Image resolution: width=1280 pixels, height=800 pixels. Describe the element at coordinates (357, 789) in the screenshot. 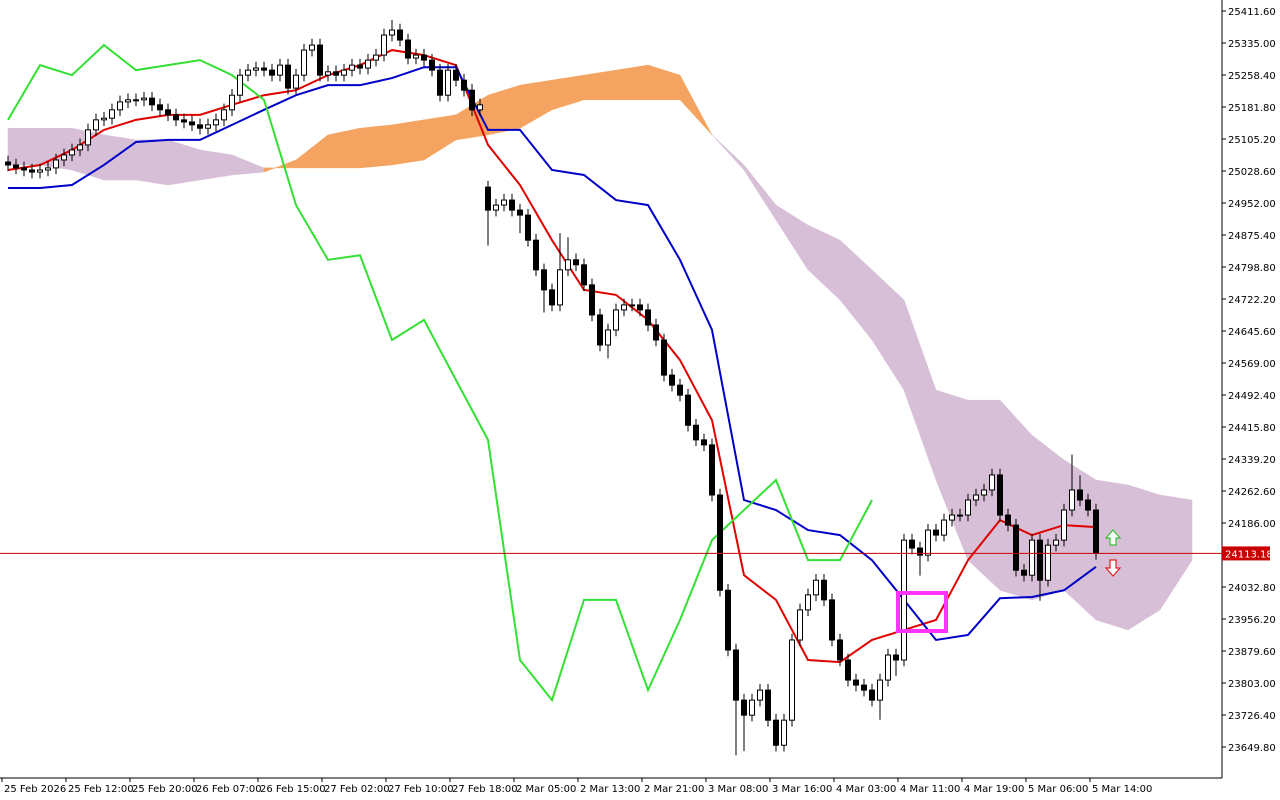

I see `x-tick-label: 27 Feb 02:00` at that location.